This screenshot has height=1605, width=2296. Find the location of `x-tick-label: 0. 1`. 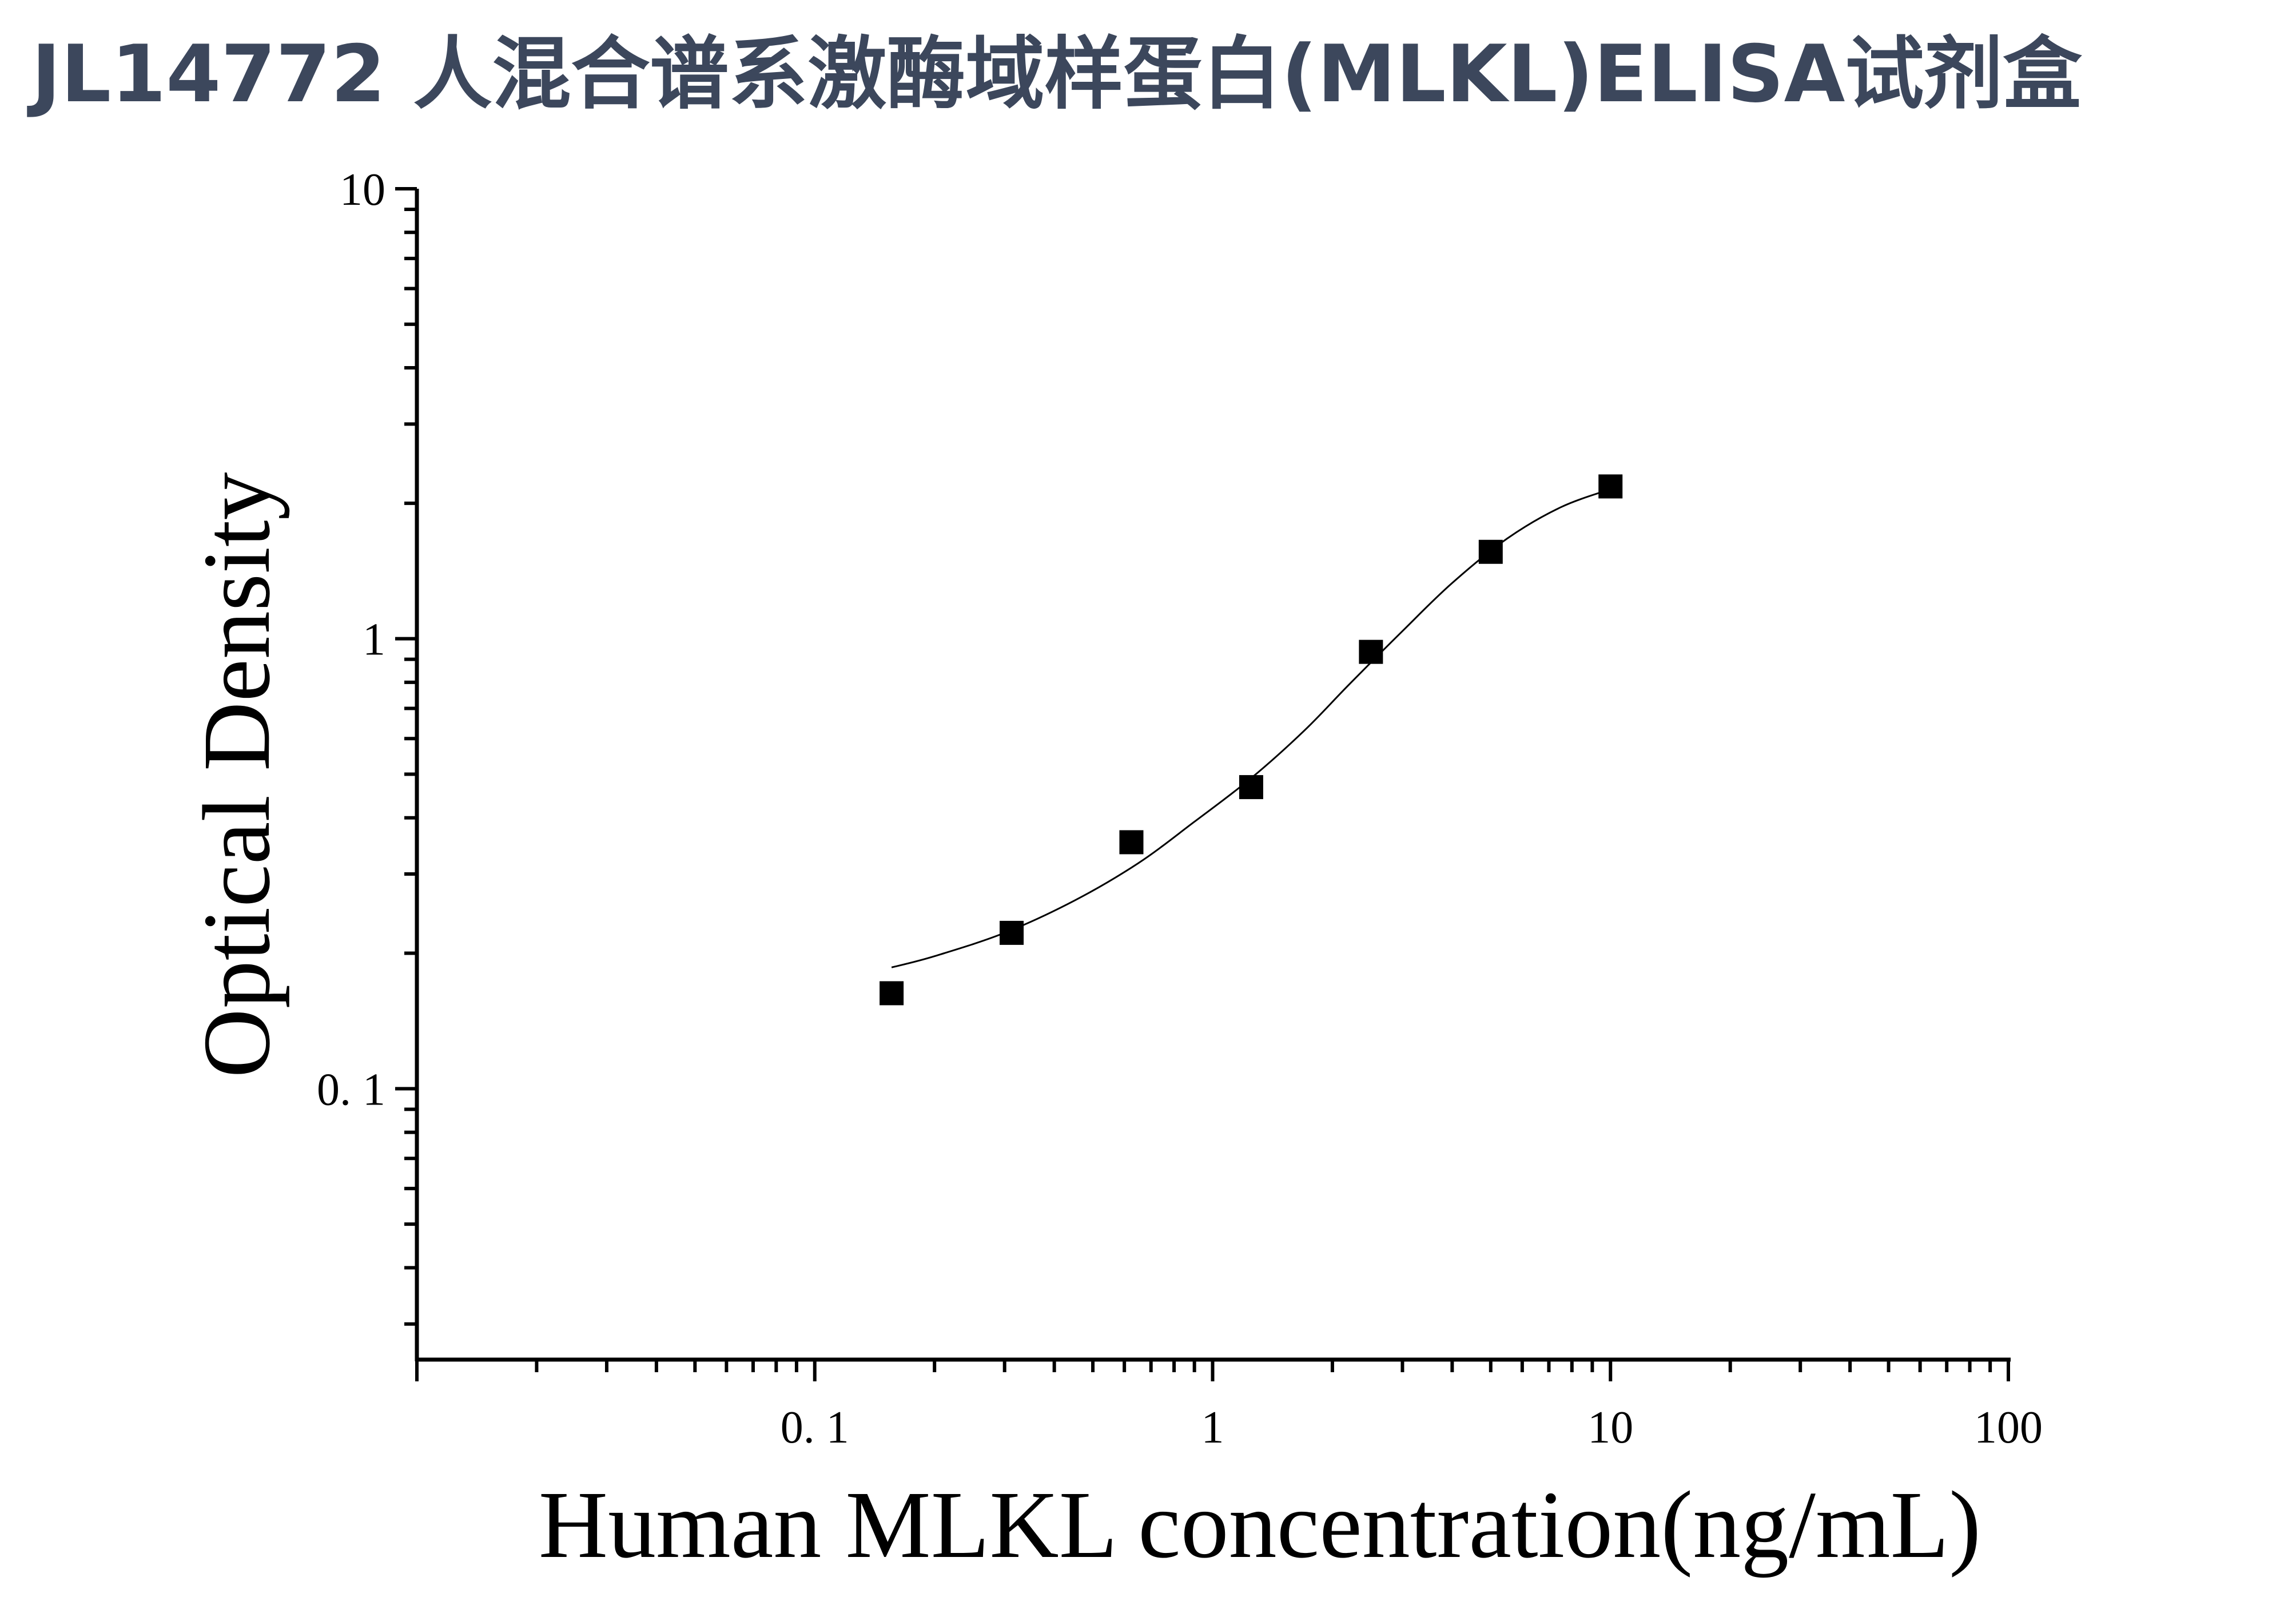

x-tick-label: 0. 1 is located at coordinates (815, 1428).